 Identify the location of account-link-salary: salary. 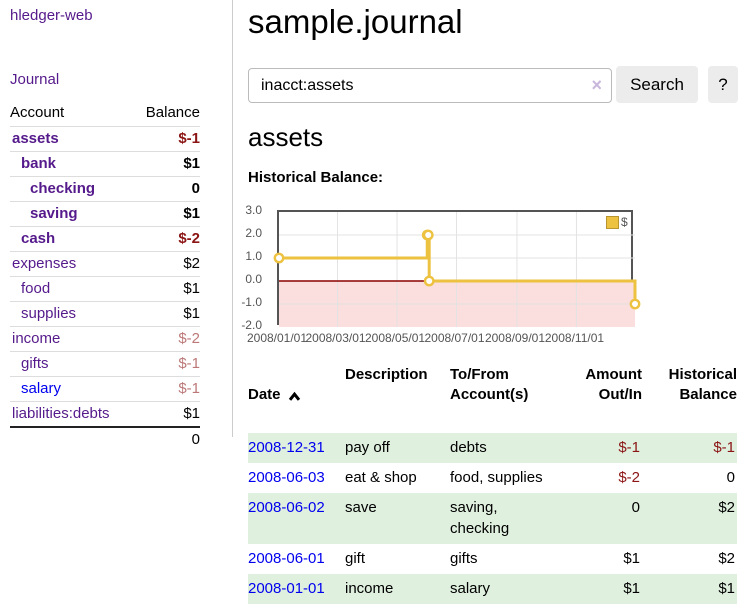
(41, 388).